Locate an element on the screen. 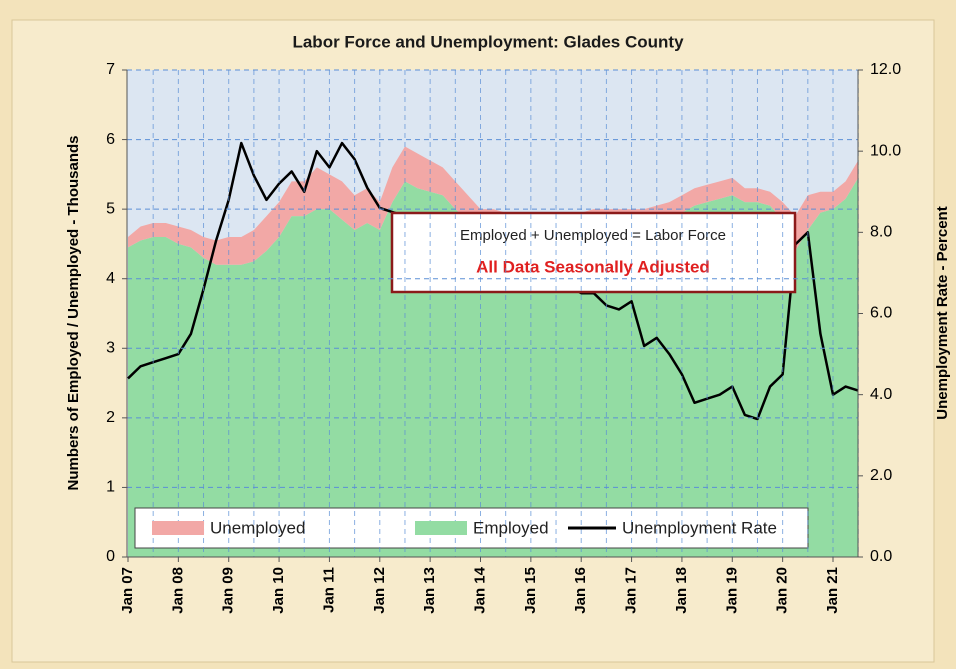 The image size is (956, 669). legend-label: Employed is located at coordinates (511, 527).